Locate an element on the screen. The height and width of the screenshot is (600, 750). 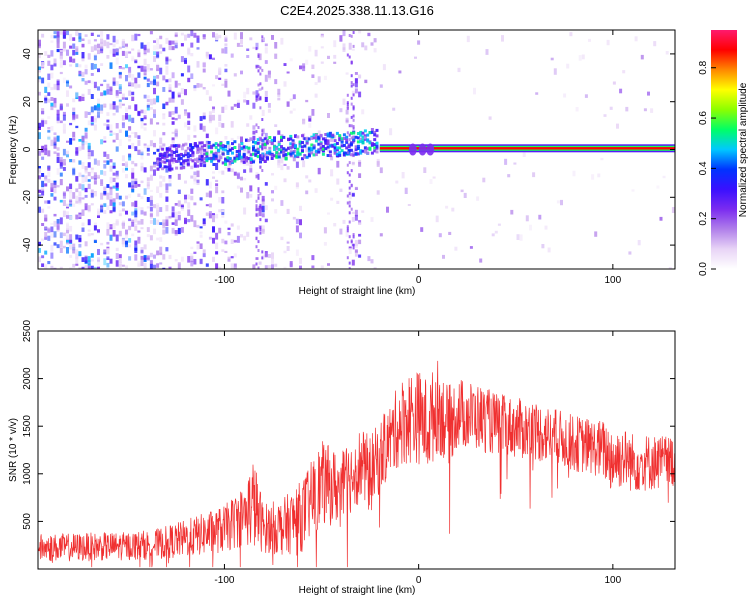
colorbar-tick-label: 0.8 is located at coordinates (703, 67).